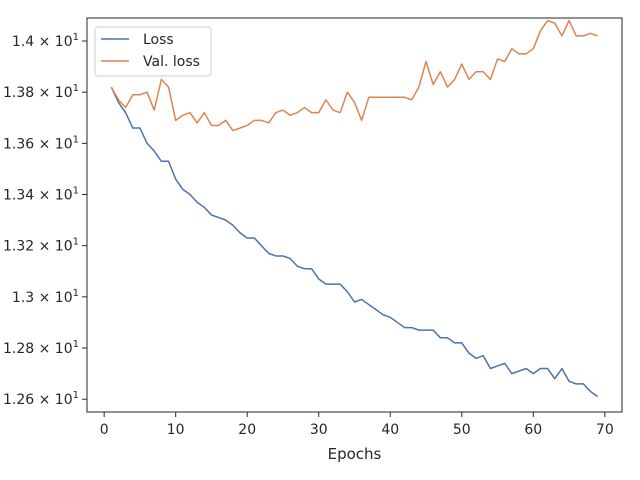 This screenshot has width=640, height=480. Describe the element at coordinates (171, 62) in the screenshot. I see `legend-label: Val. loss` at that location.